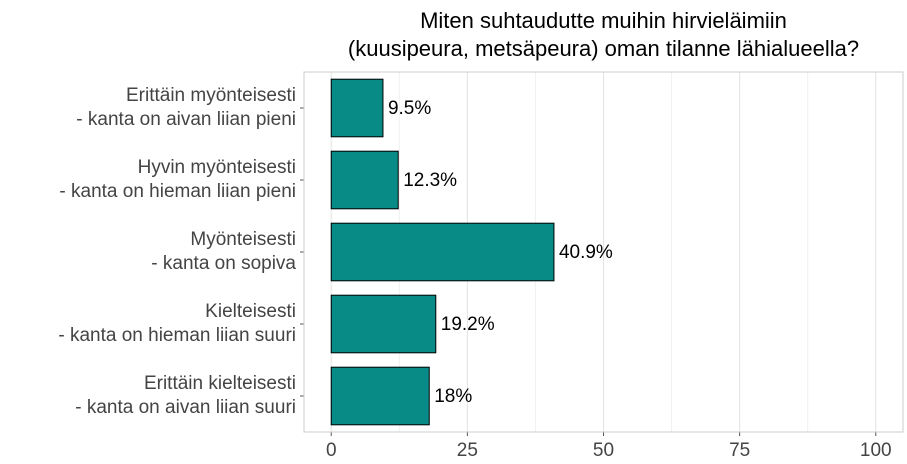  Describe the element at coordinates (223, 251) in the screenshot. I see `y-tick-label: Myönteisesti - kanta on sopiva` at that location.